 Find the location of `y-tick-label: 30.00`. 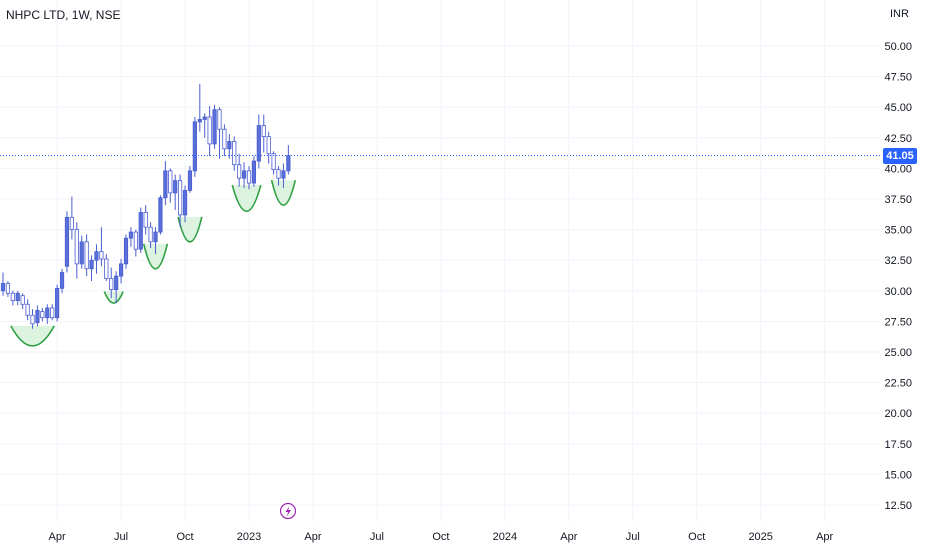

y-tick-label: 30.00 is located at coordinates (898, 292).